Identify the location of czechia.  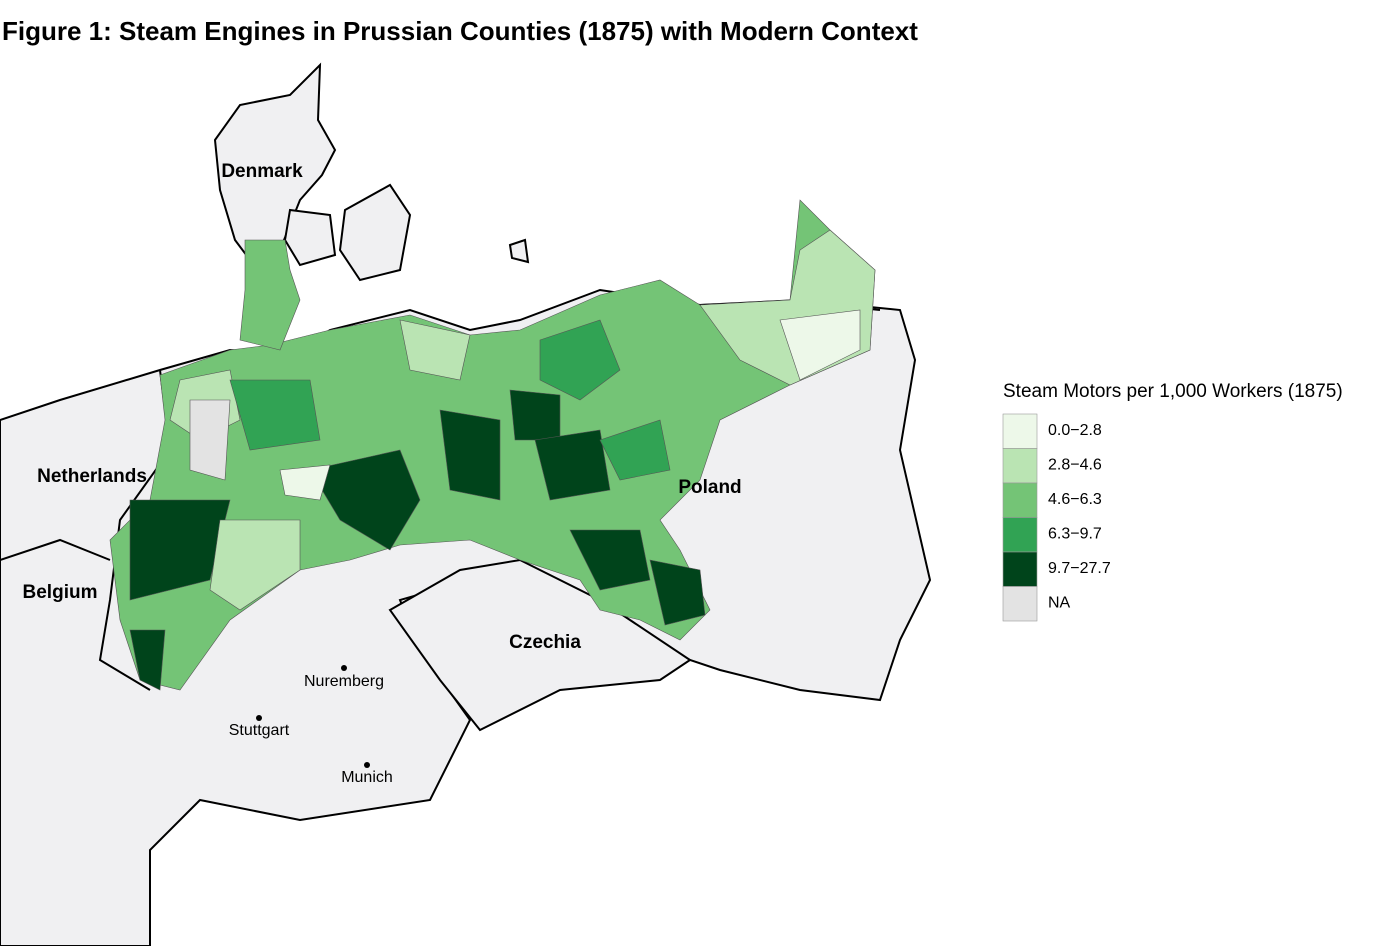
(540, 645).